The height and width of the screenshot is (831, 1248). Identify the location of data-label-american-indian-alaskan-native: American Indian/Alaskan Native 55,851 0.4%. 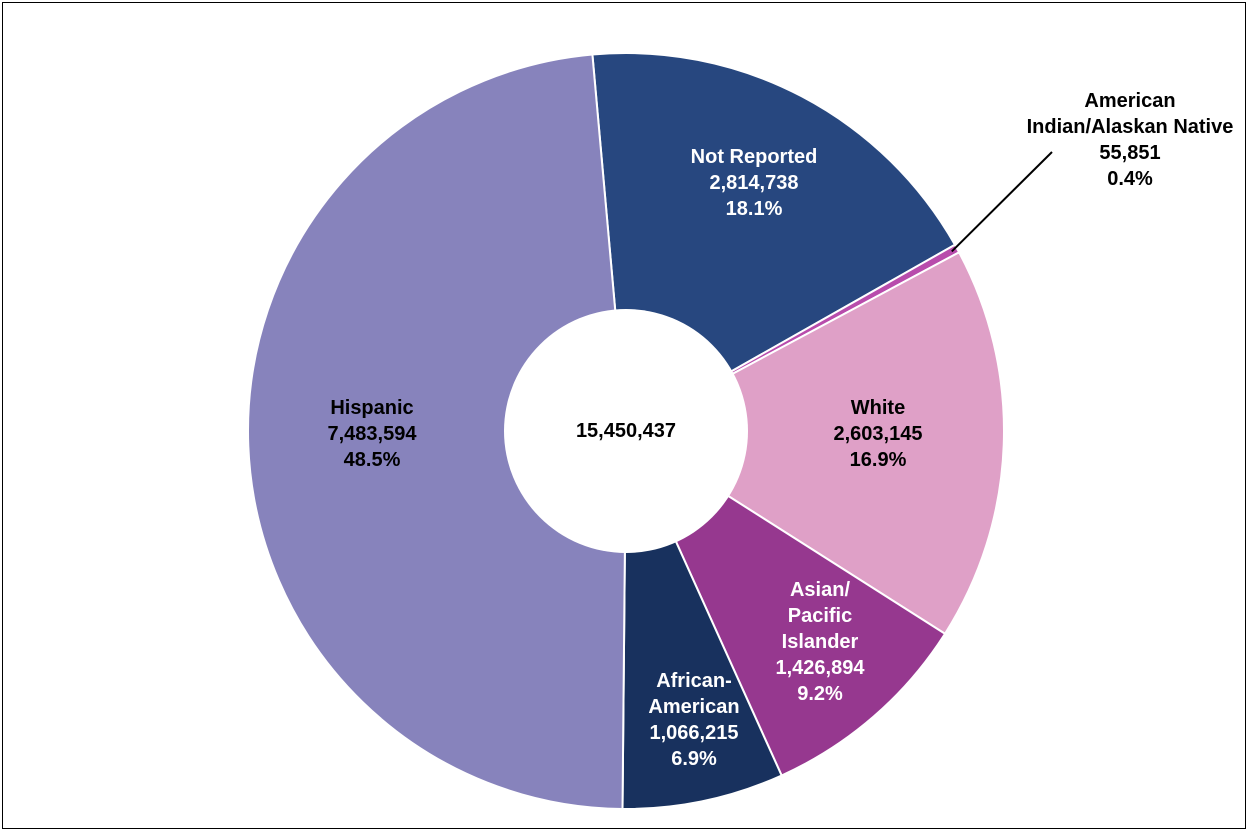
(1130, 140).